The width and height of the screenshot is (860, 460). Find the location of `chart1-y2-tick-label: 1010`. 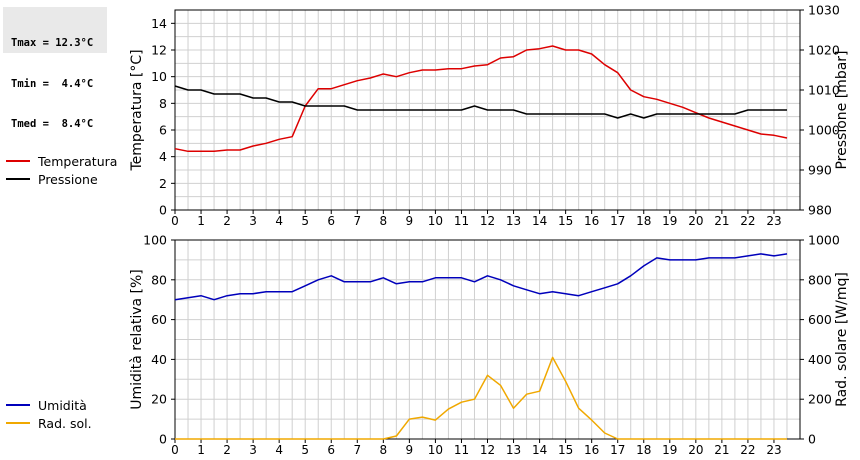

chart1-y2-tick-label: 1010 is located at coordinates (824, 90).